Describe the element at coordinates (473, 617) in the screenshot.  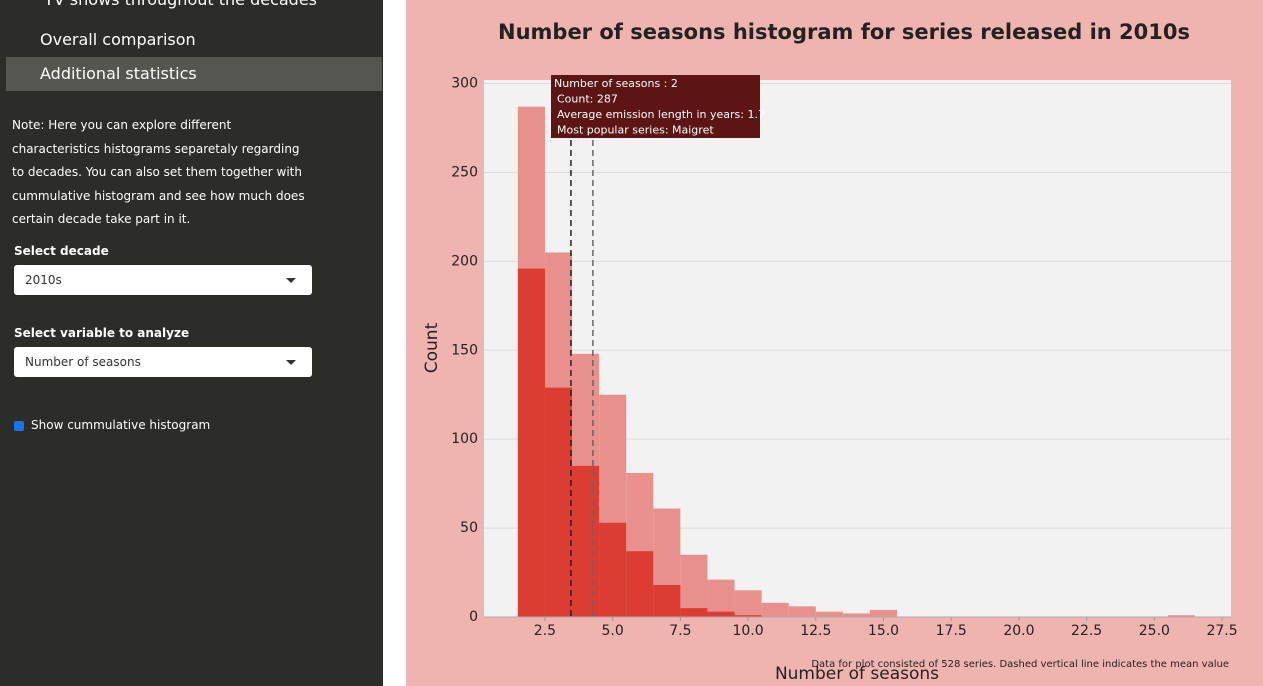
I see `y-tick-label: 0` at that location.